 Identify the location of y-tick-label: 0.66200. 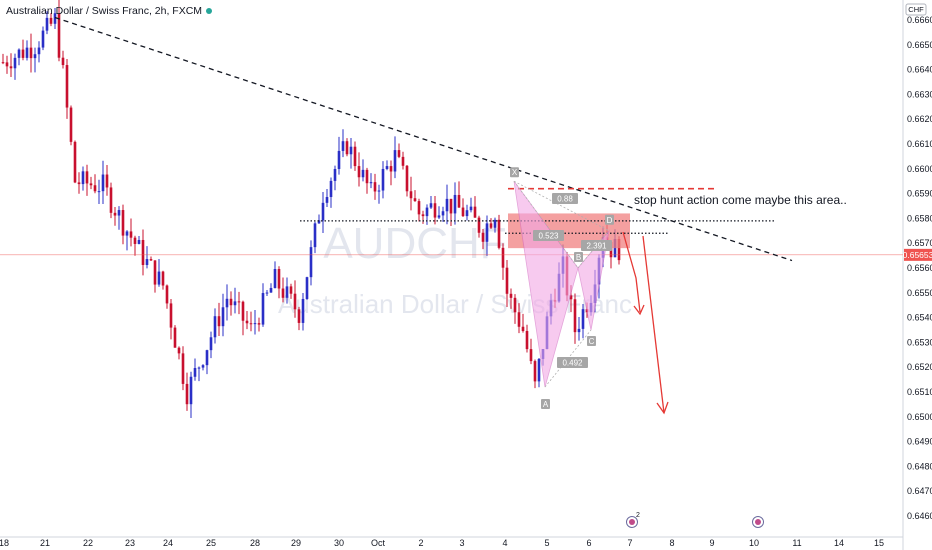
(919, 119).